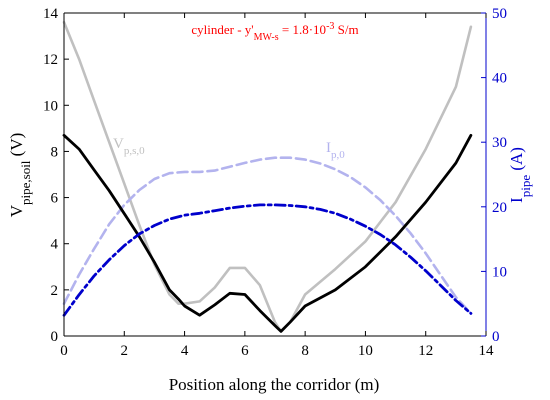  Describe the element at coordinates (222, 29) in the screenshot. I see `title-main: cylinder - y'` at that location.